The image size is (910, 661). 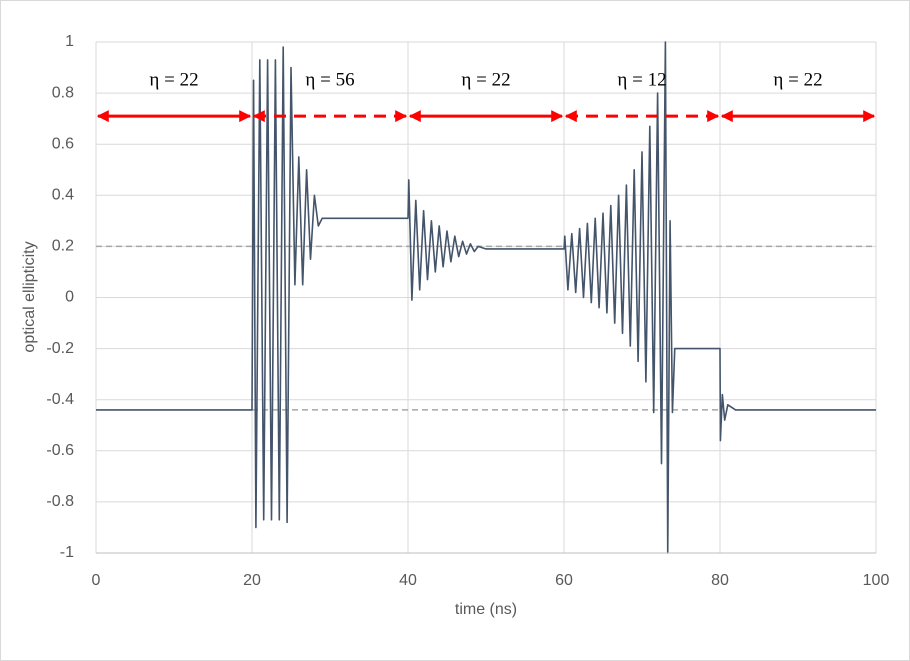 I want to click on x-tick-label: 20, so click(x=252, y=580).